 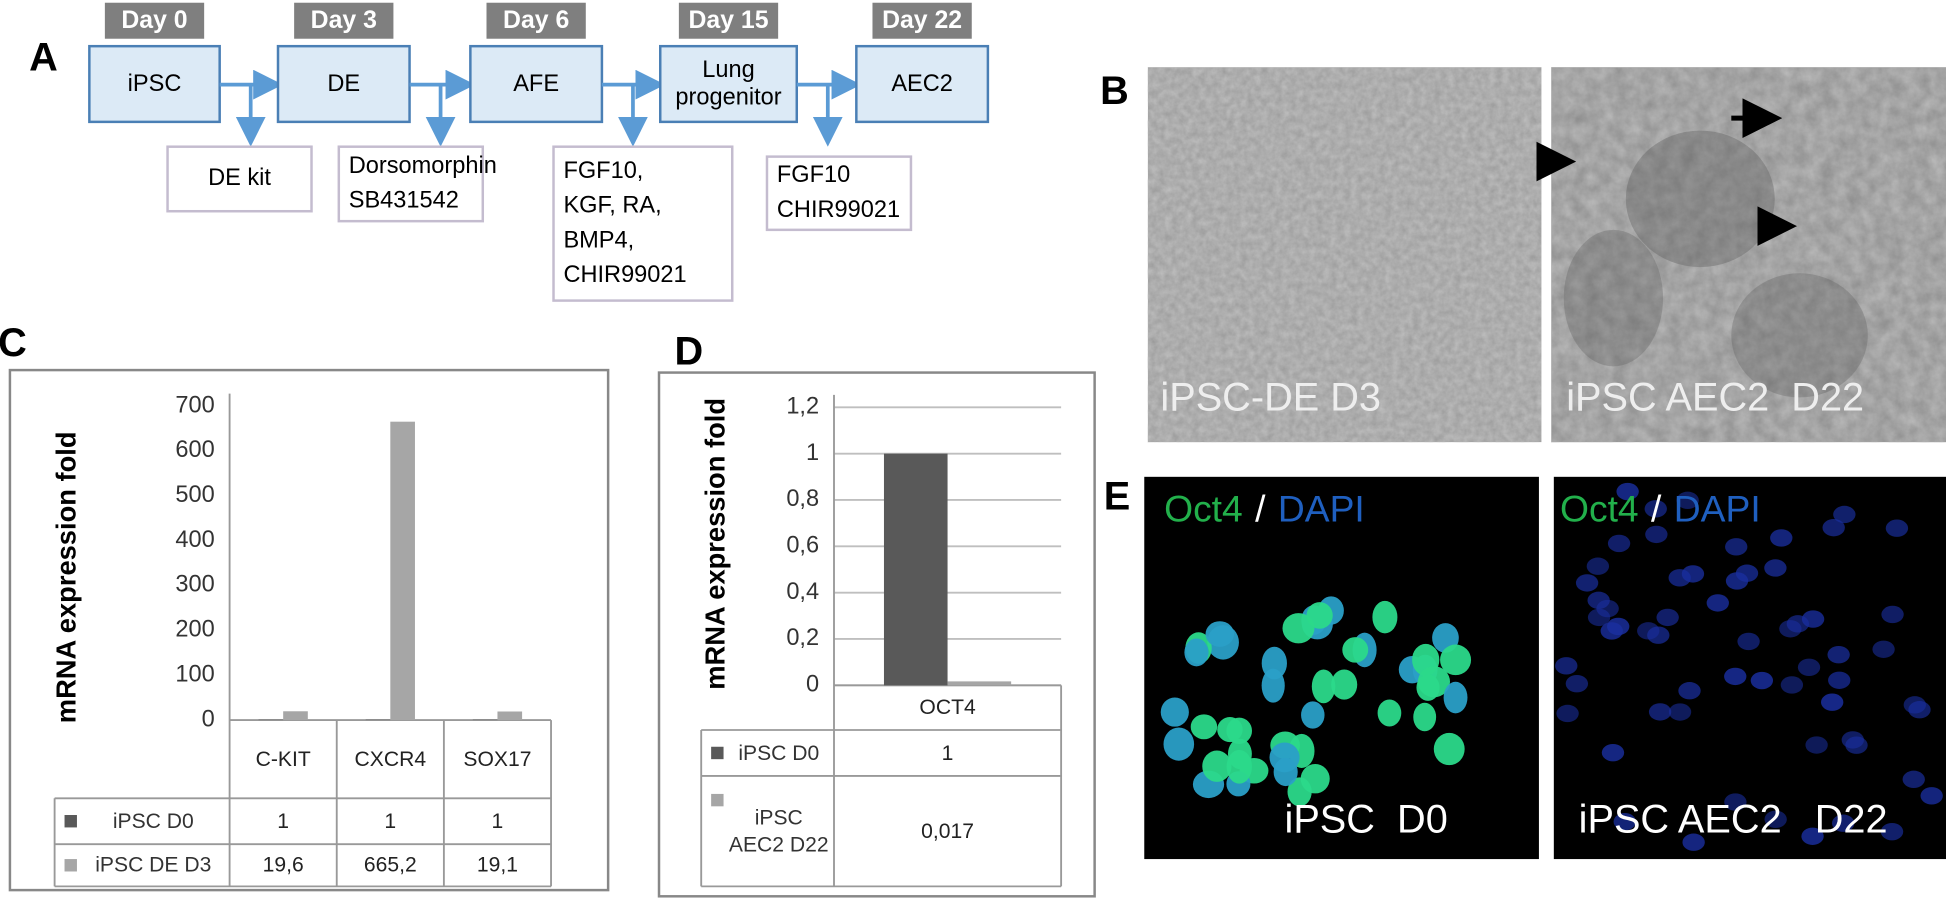 I want to click on table-cell: 1, so click(x=498, y=821).